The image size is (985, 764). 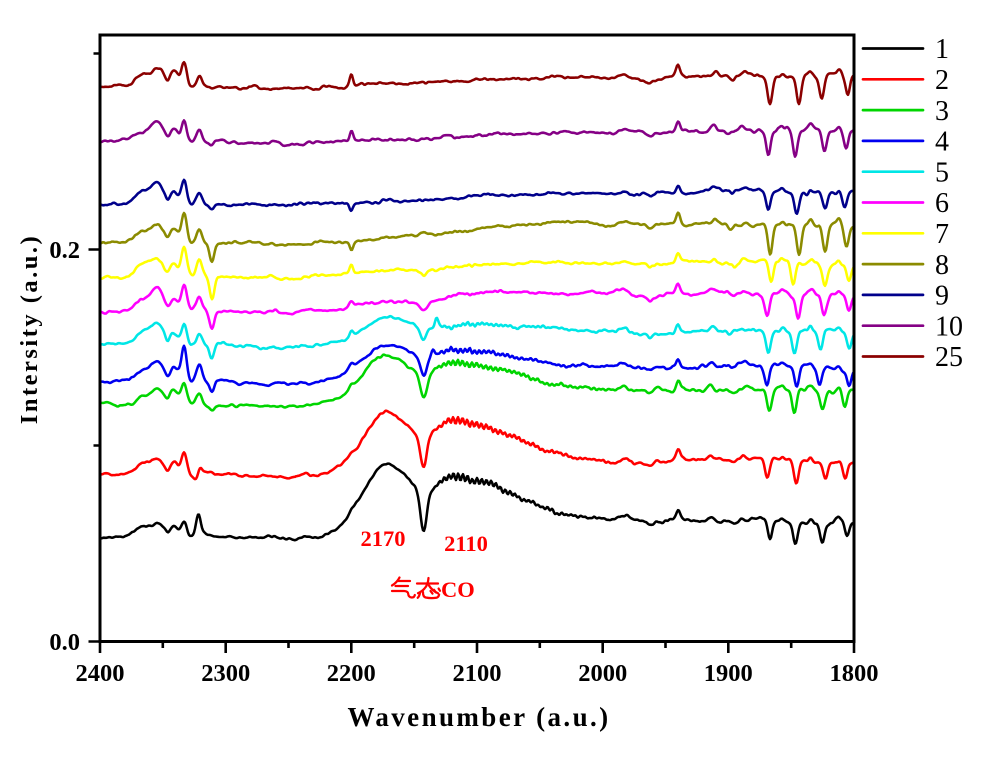 What do you see at coordinates (100, 673) in the screenshot?
I see `svg-text: 2400` at bounding box center [100, 673].